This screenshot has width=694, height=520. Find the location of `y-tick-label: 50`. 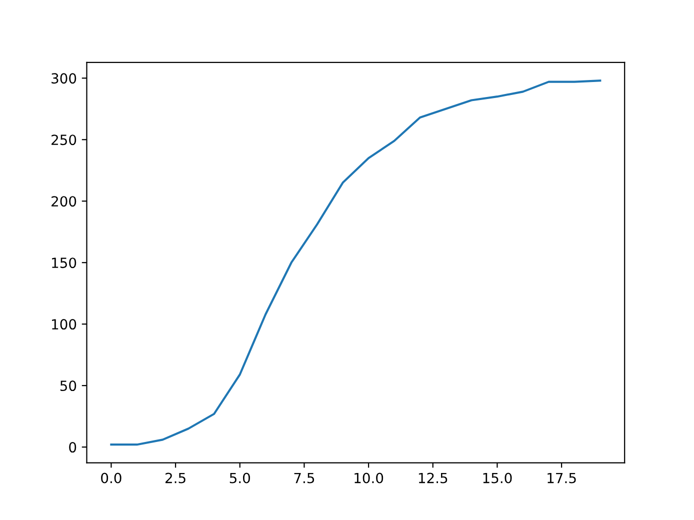

y-tick-label: 50 is located at coordinates (68, 386).